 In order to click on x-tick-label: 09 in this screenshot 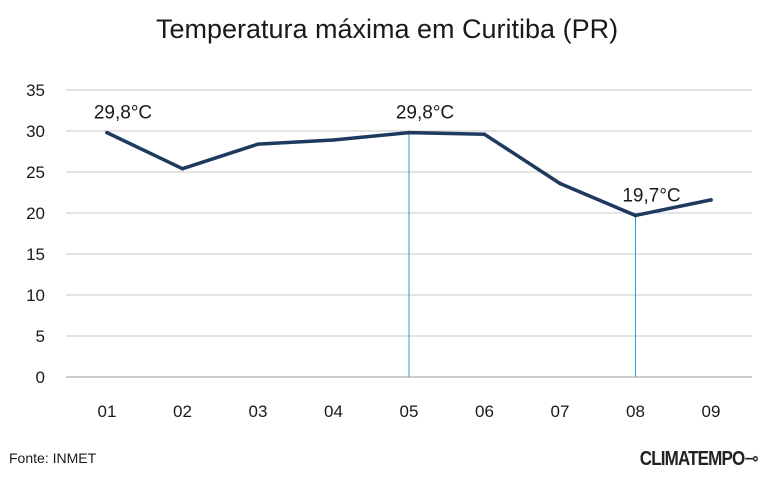, I will do `click(711, 411)`.